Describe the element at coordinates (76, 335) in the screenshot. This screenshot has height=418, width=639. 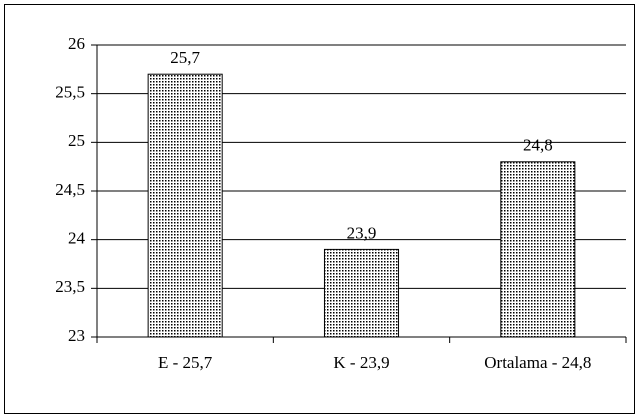
I see `y-tick-label: 23` at that location.